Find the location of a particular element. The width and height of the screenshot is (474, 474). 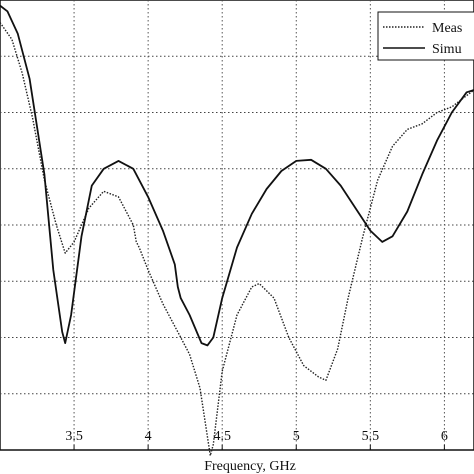

x-axis-label: Frequency, GHz is located at coordinates (250, 466).